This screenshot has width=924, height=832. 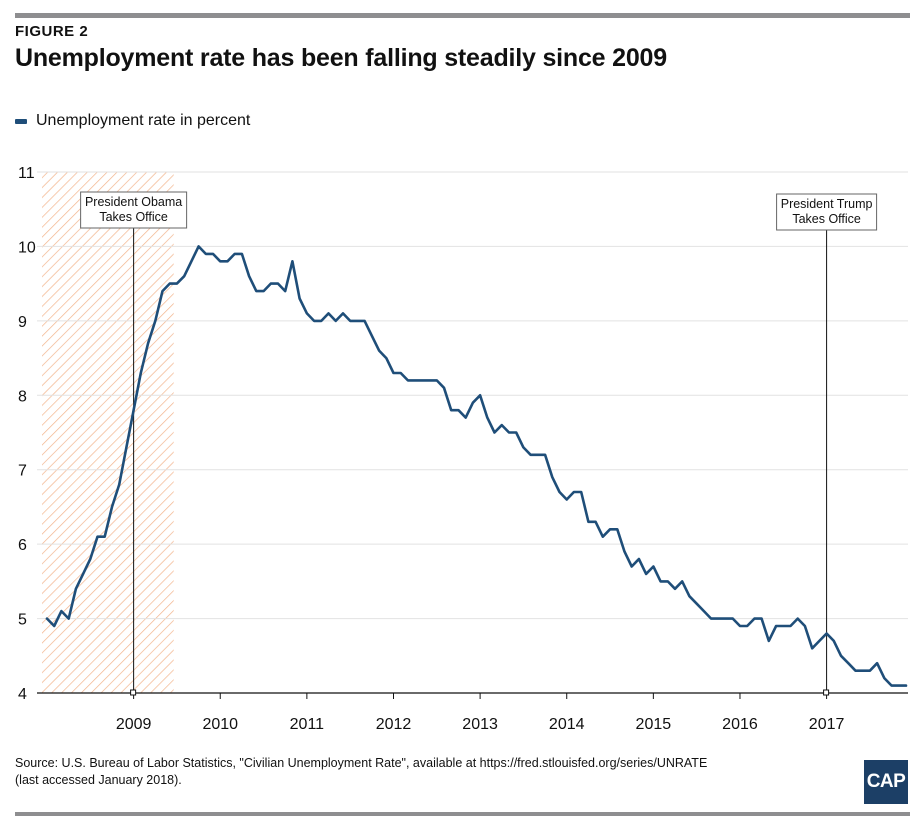 I want to click on y-tick-label: 10, so click(x=27, y=247).